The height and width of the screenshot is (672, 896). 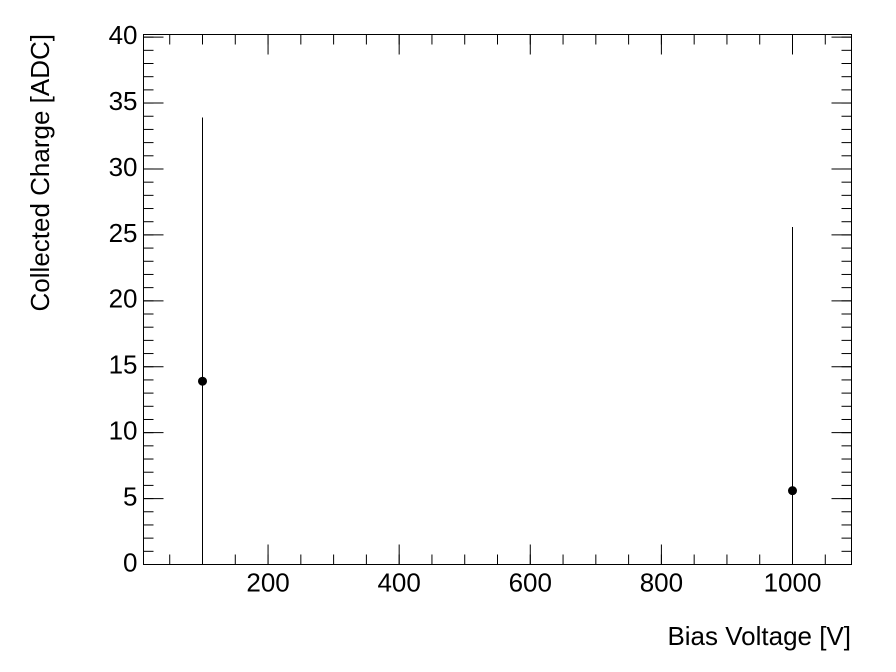 I want to click on y-tick-label: 15, so click(x=123, y=365).